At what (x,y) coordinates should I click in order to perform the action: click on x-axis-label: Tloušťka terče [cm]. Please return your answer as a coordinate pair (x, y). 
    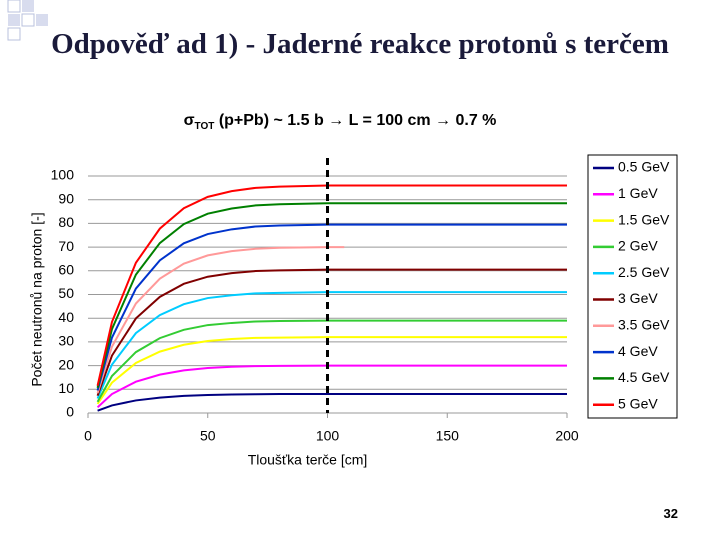
    Looking at the image, I should click on (308, 460).